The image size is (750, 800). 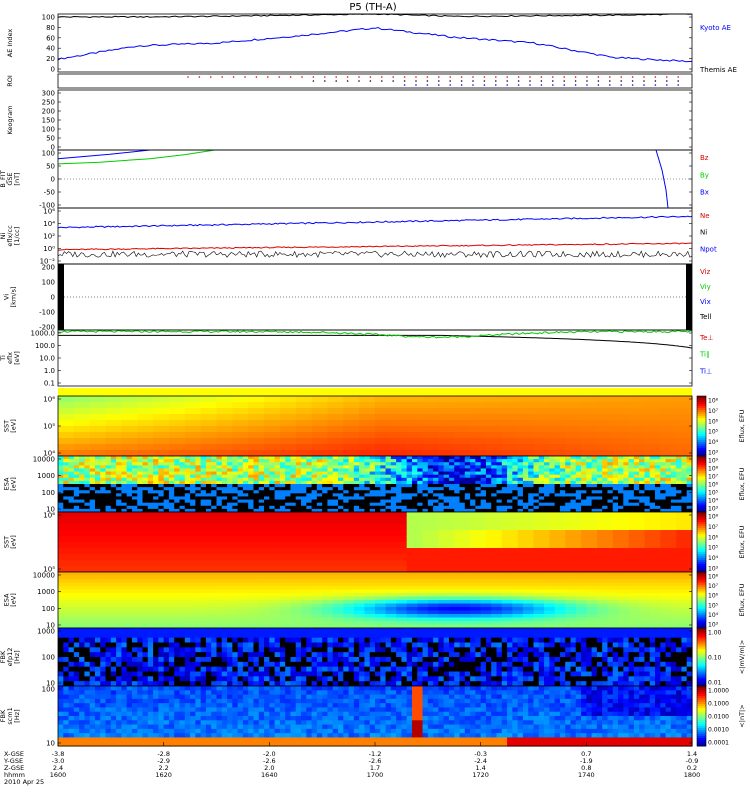 What do you see at coordinates (3, 358) in the screenshot?
I see `y-label-line: Ti` at bounding box center [3, 358].